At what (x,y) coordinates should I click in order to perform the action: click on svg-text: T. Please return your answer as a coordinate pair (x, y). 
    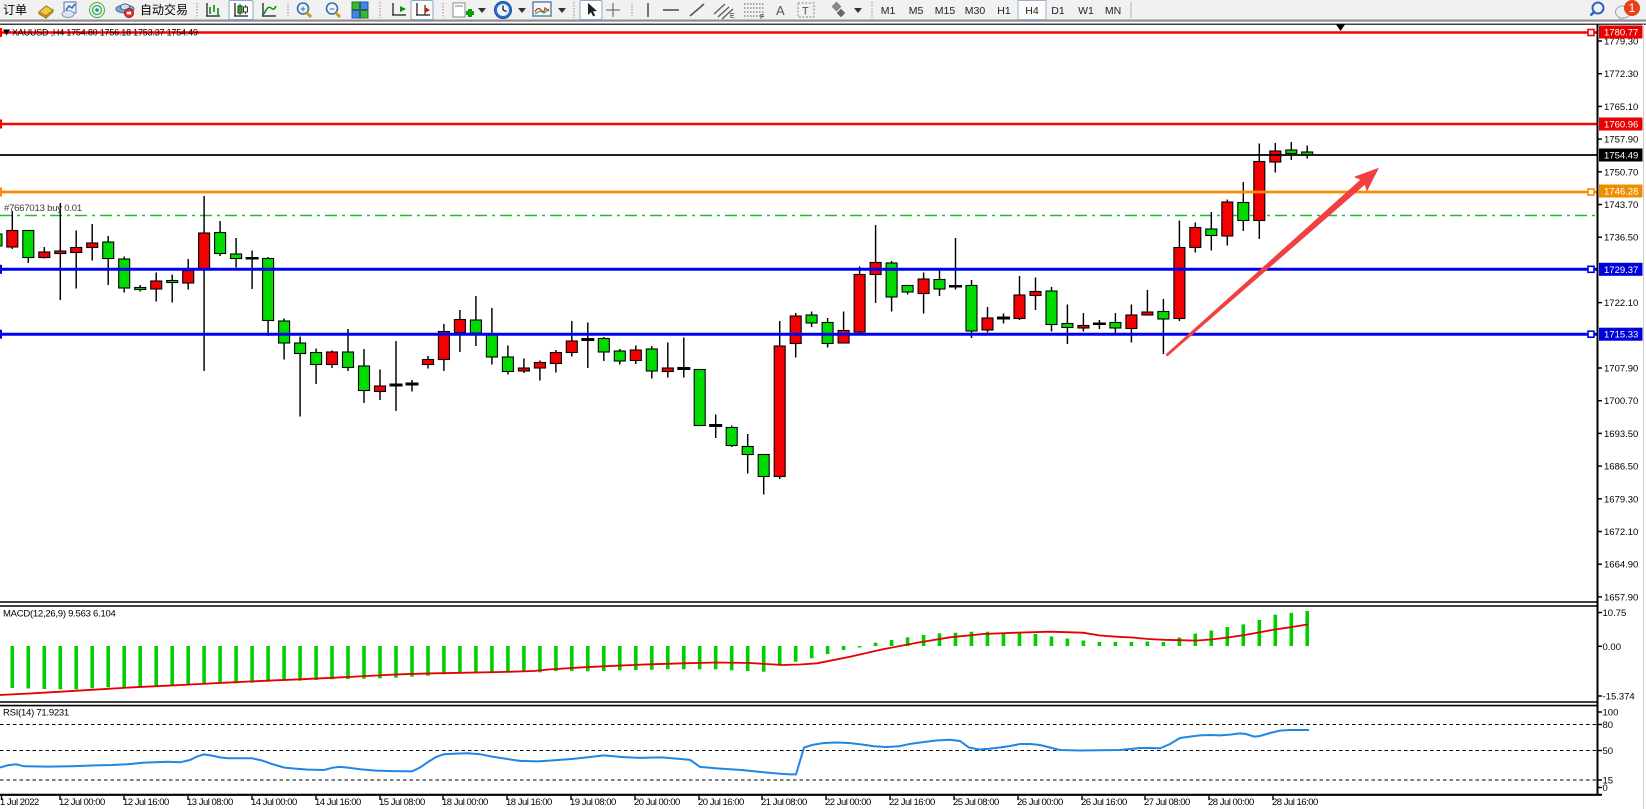
    Looking at the image, I should click on (805, 12).